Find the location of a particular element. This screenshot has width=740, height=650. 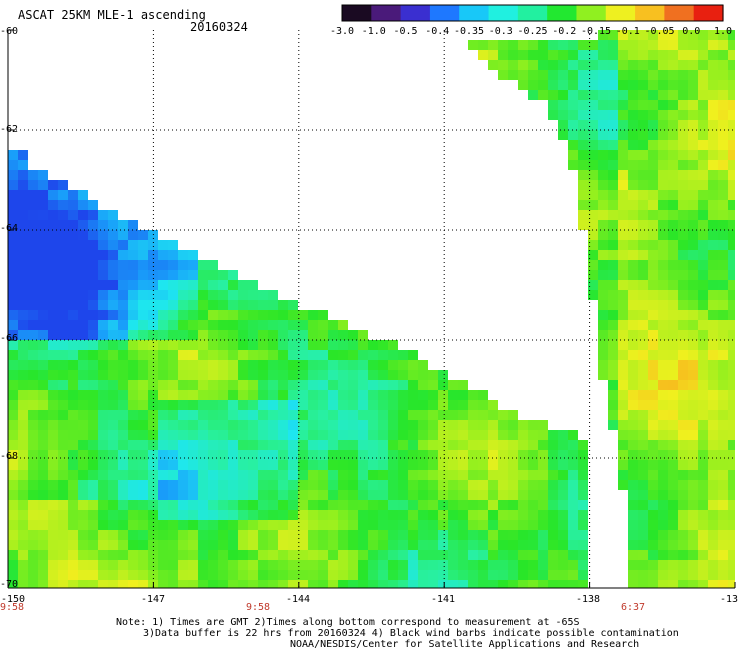

lat-label-68: -68 is located at coordinates (9, 456).